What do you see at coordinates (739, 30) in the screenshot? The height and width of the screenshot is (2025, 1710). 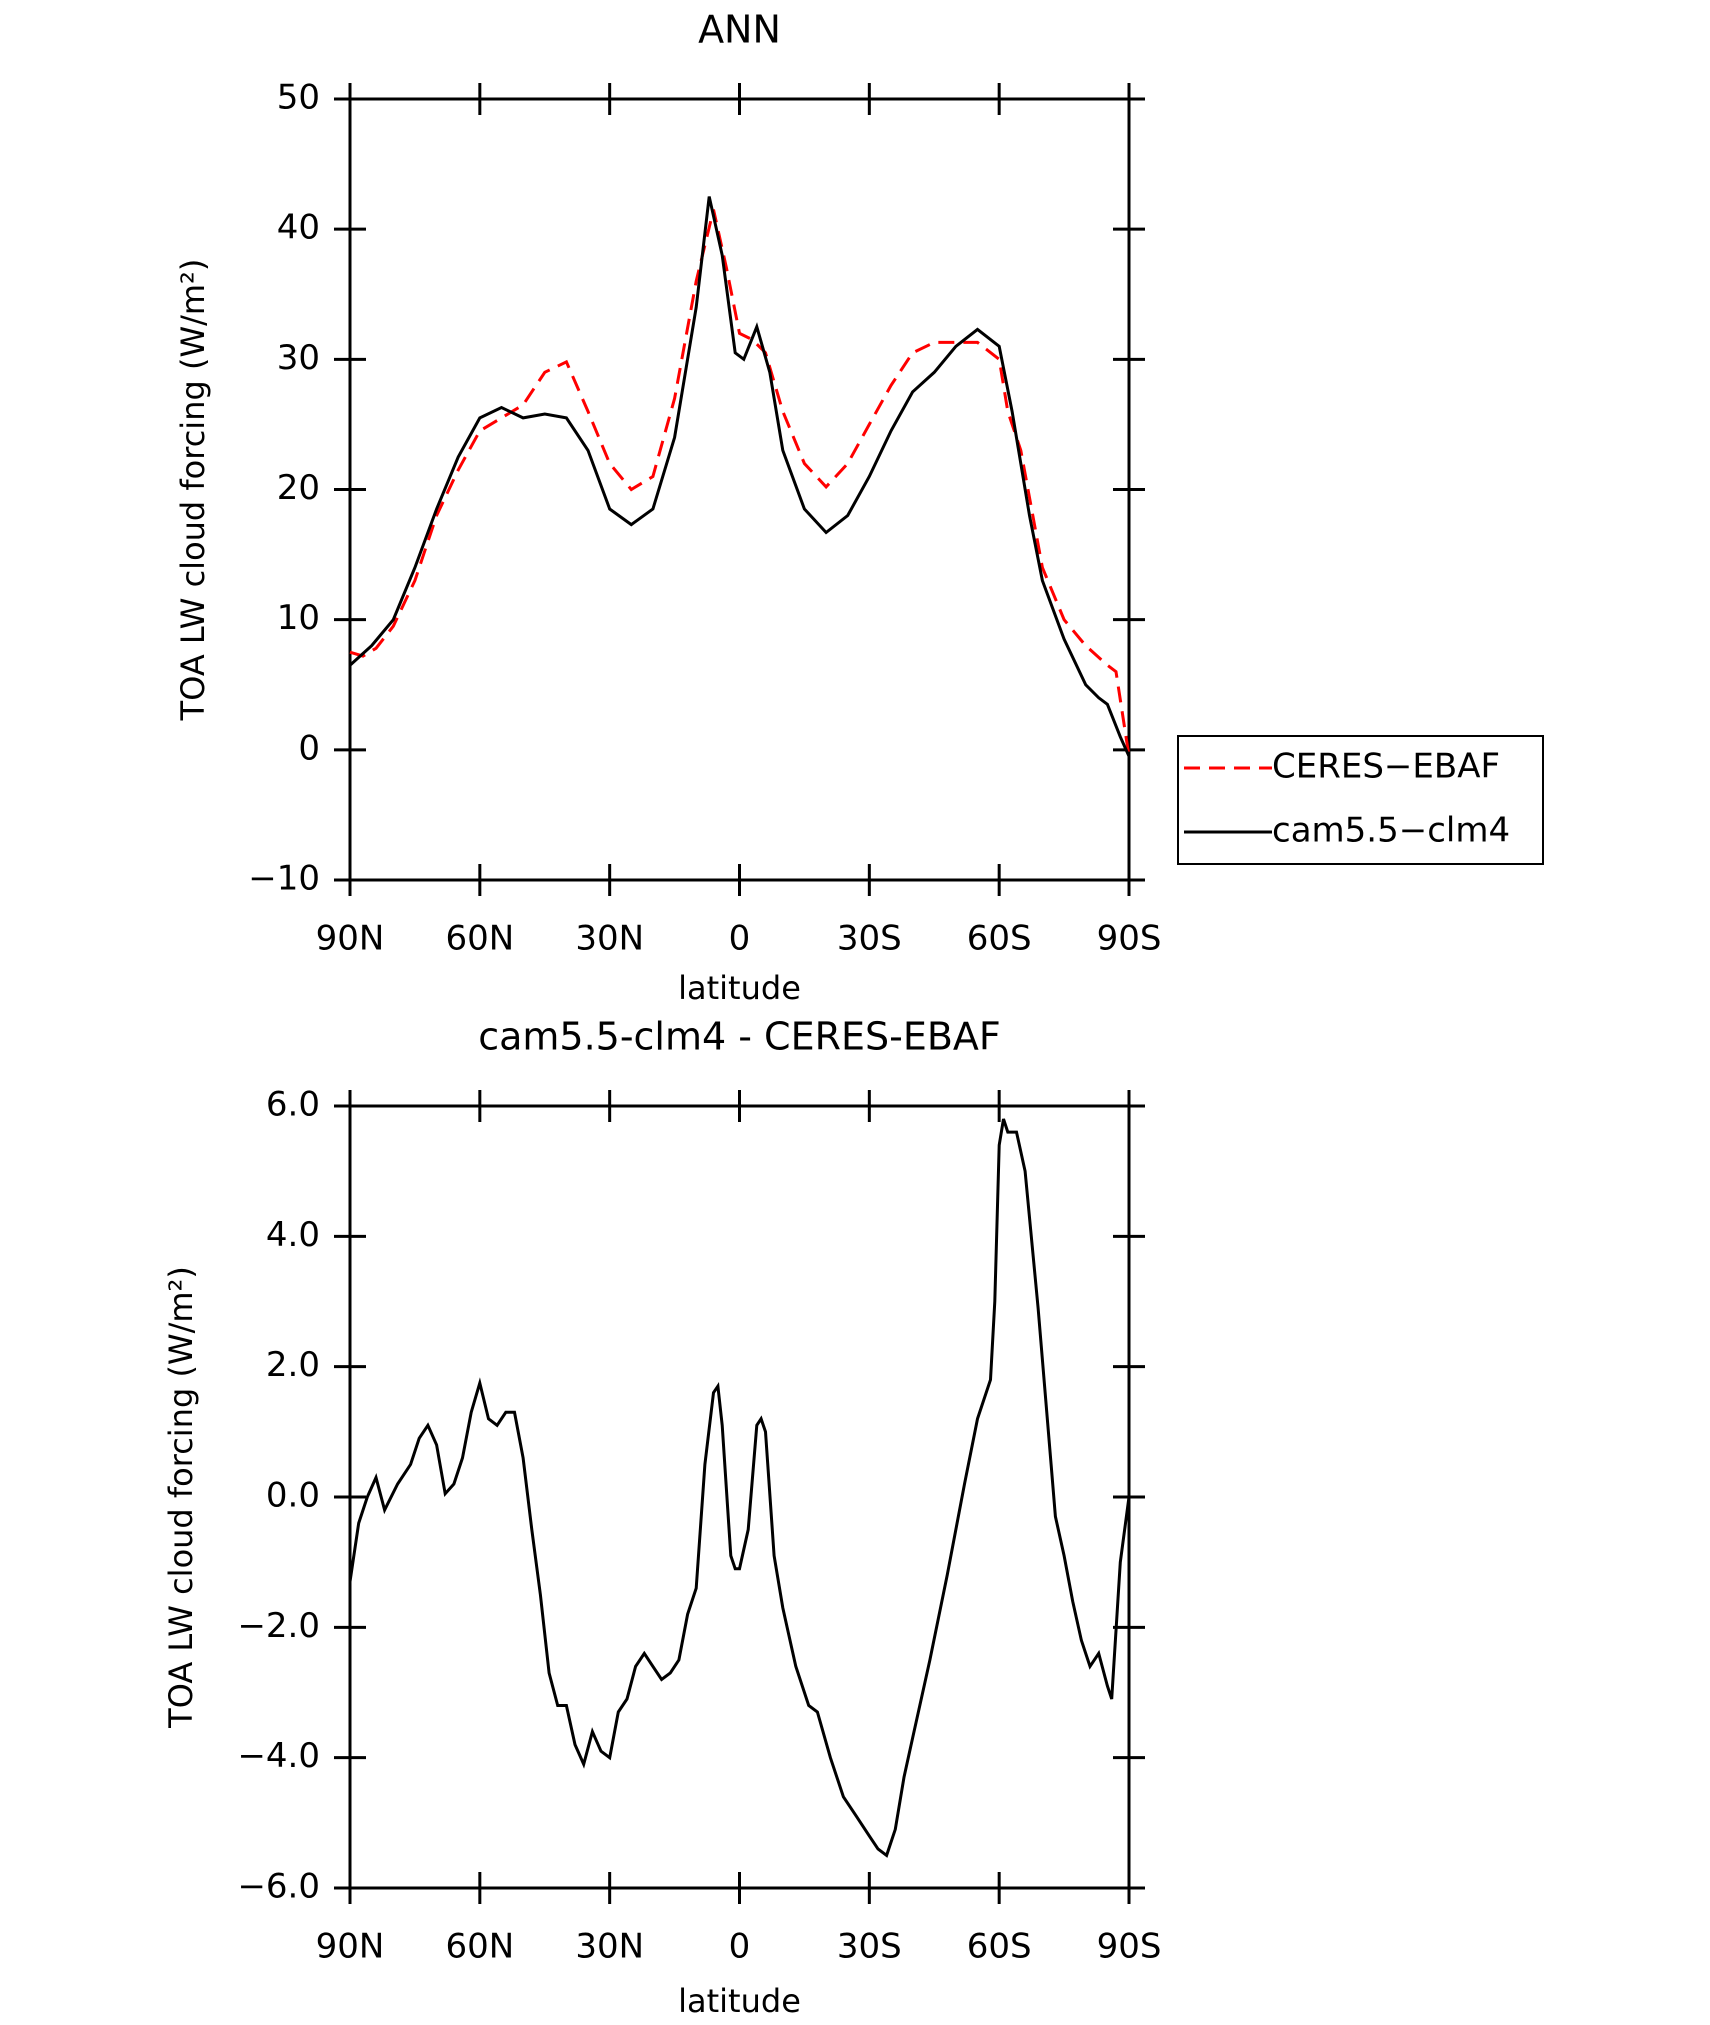 I see `chart-title: ANN` at bounding box center [739, 30].